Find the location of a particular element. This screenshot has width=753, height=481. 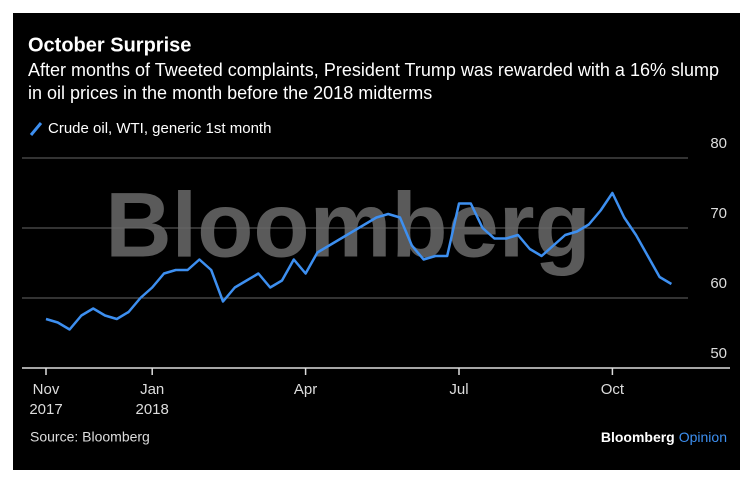

chart-title: October Surprise is located at coordinates (109, 45).